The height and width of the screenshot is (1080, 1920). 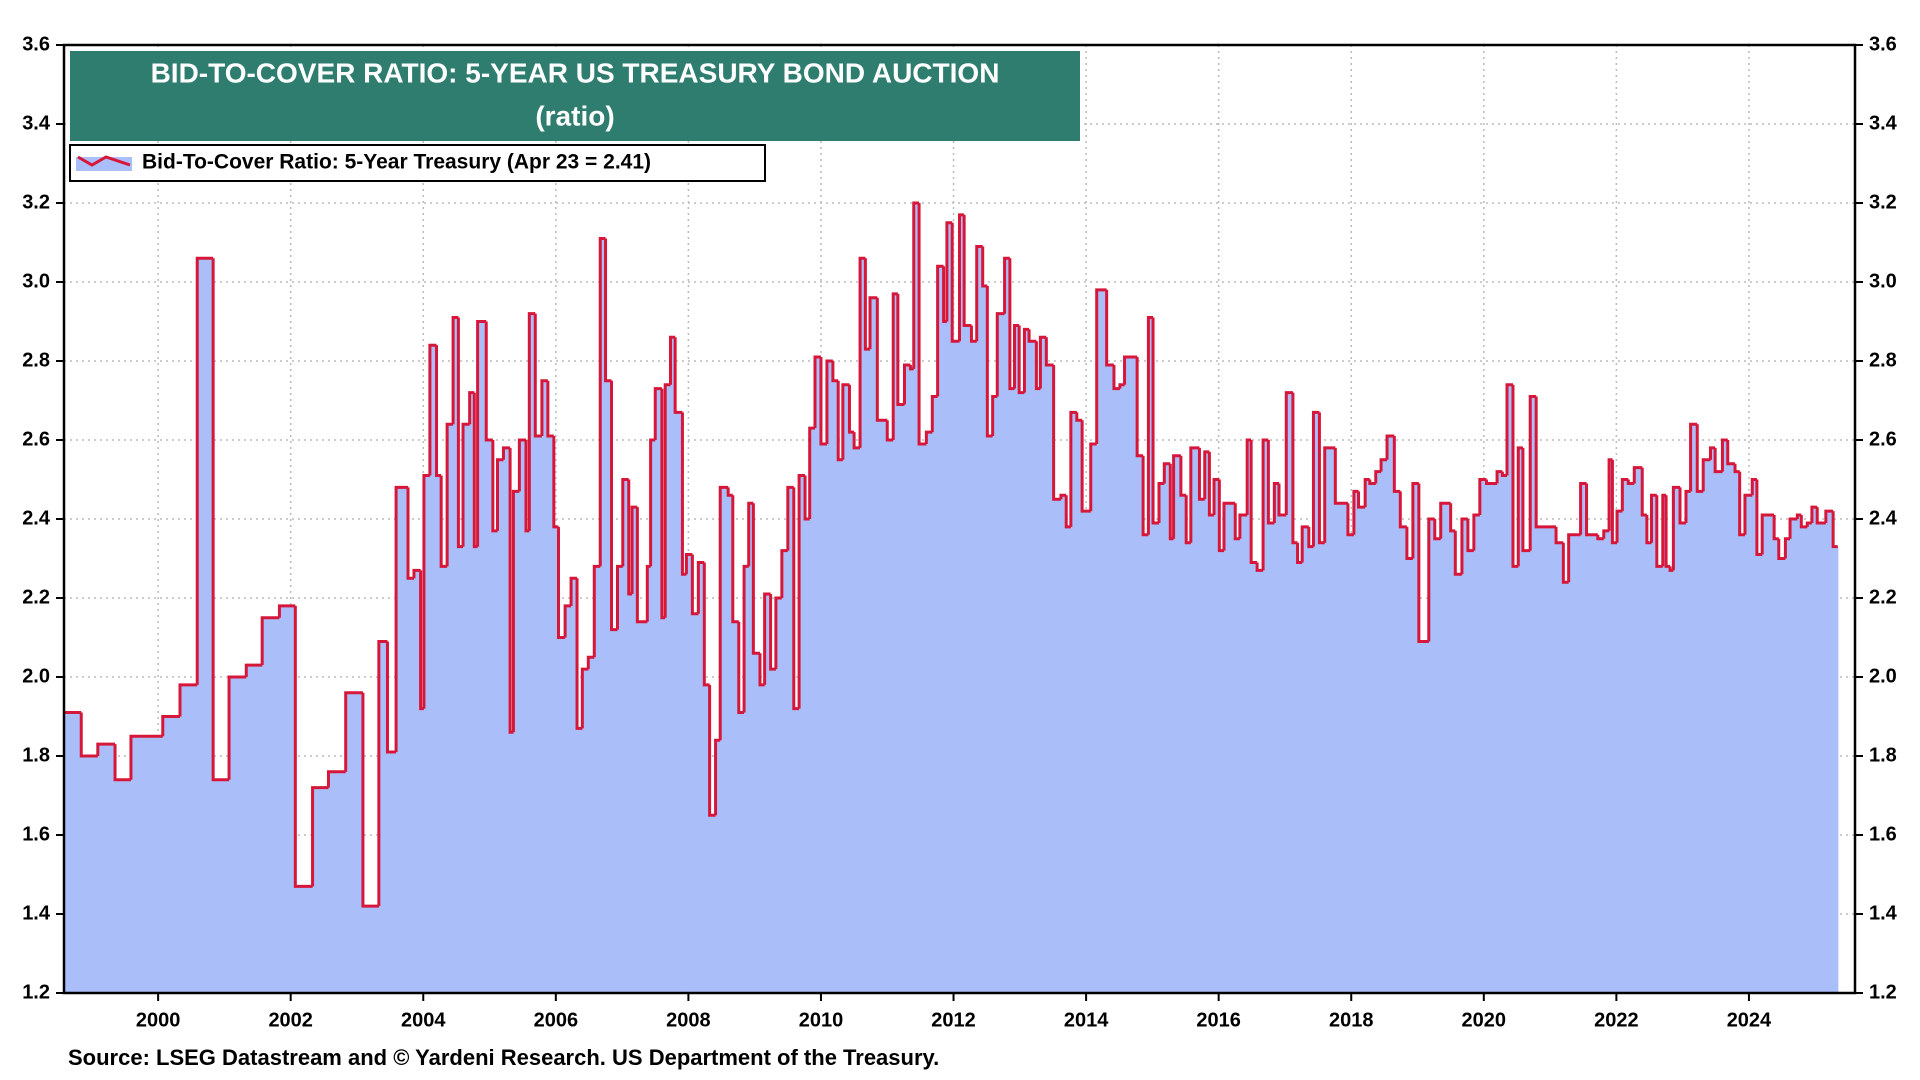 I want to click on y2-tick-label: 2.6, so click(x=1883, y=439).